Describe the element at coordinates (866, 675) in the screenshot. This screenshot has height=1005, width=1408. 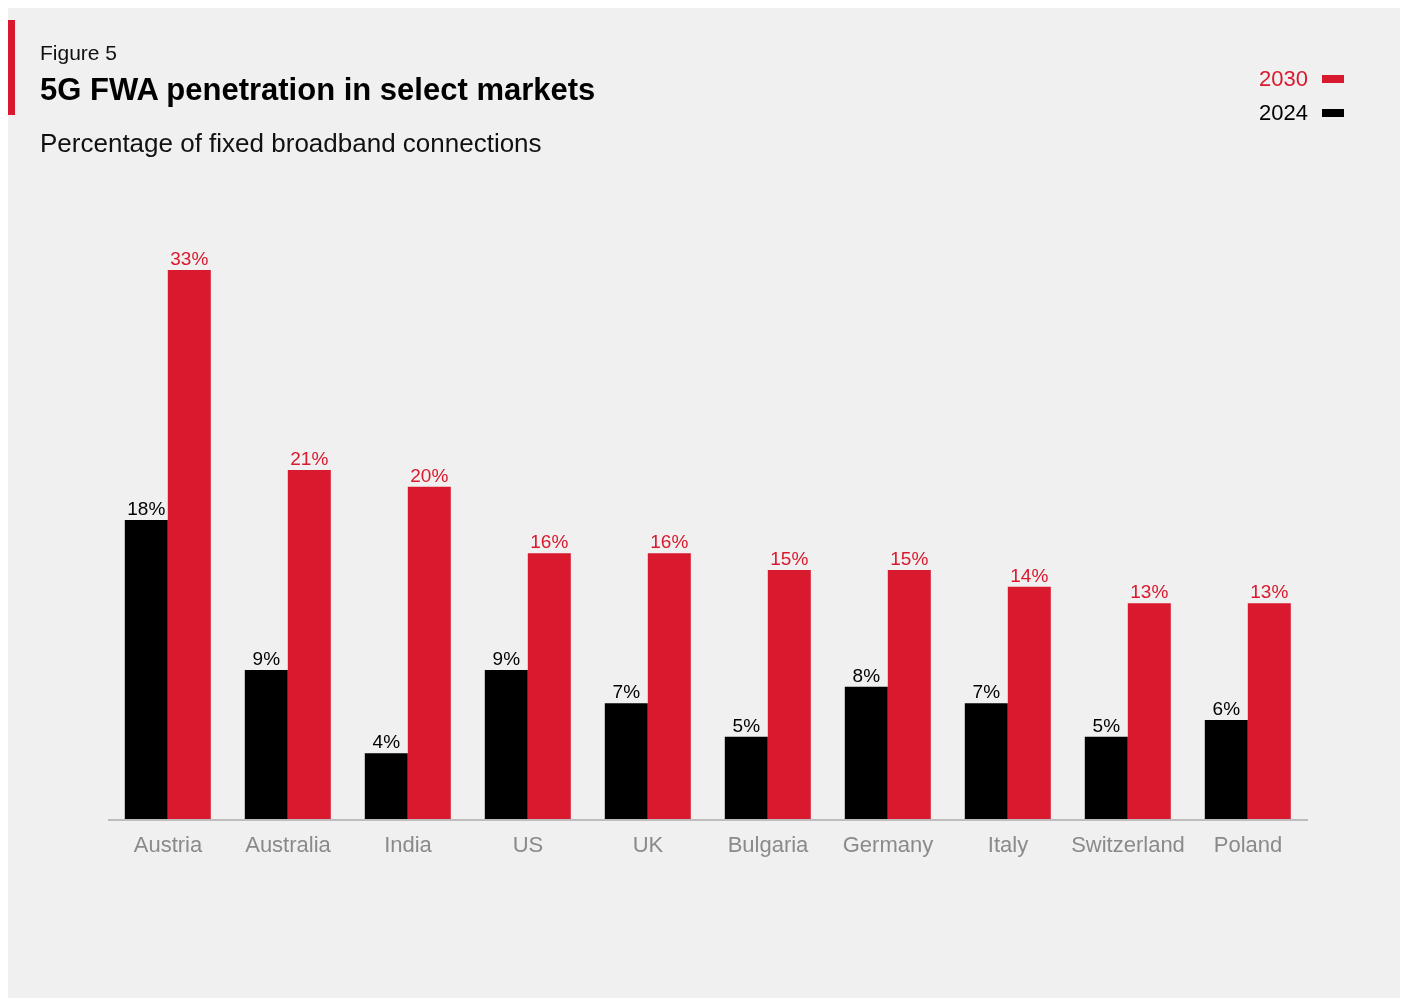
I see `data-label: 8%` at that location.